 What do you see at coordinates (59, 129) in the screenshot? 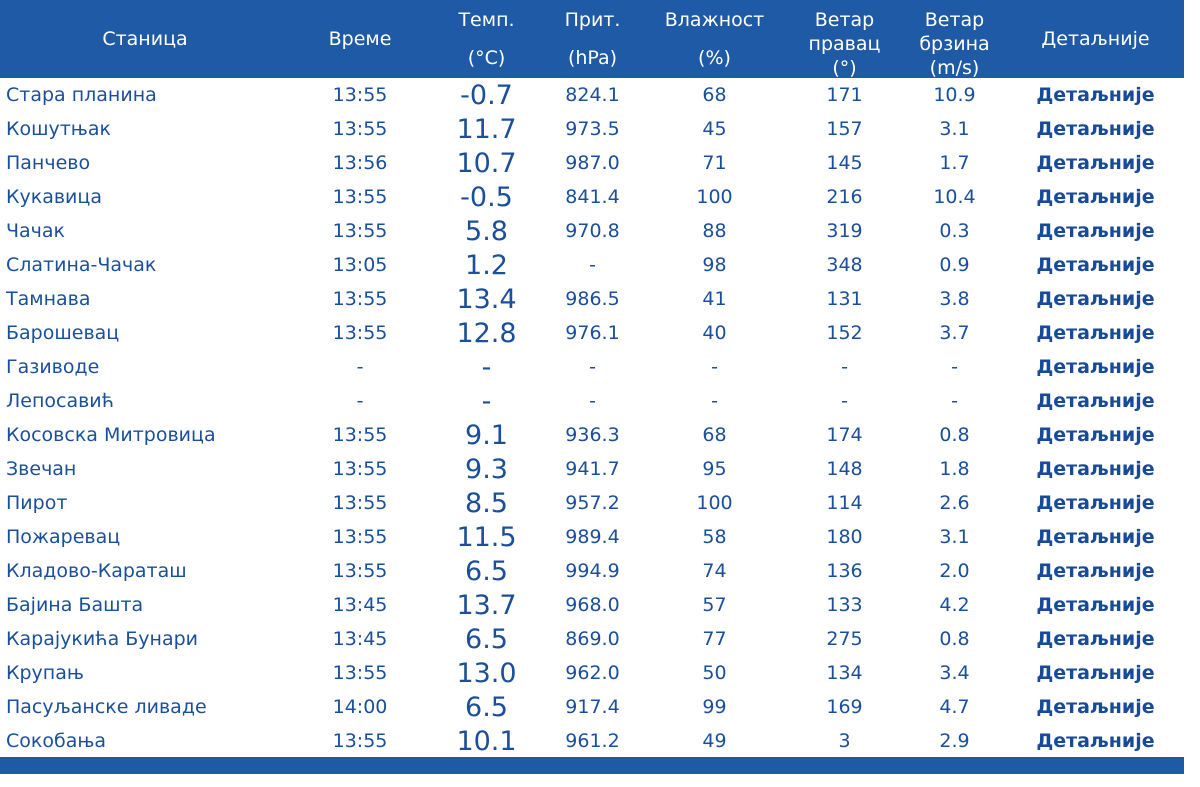
I see `station-name: Кошутњак` at bounding box center [59, 129].